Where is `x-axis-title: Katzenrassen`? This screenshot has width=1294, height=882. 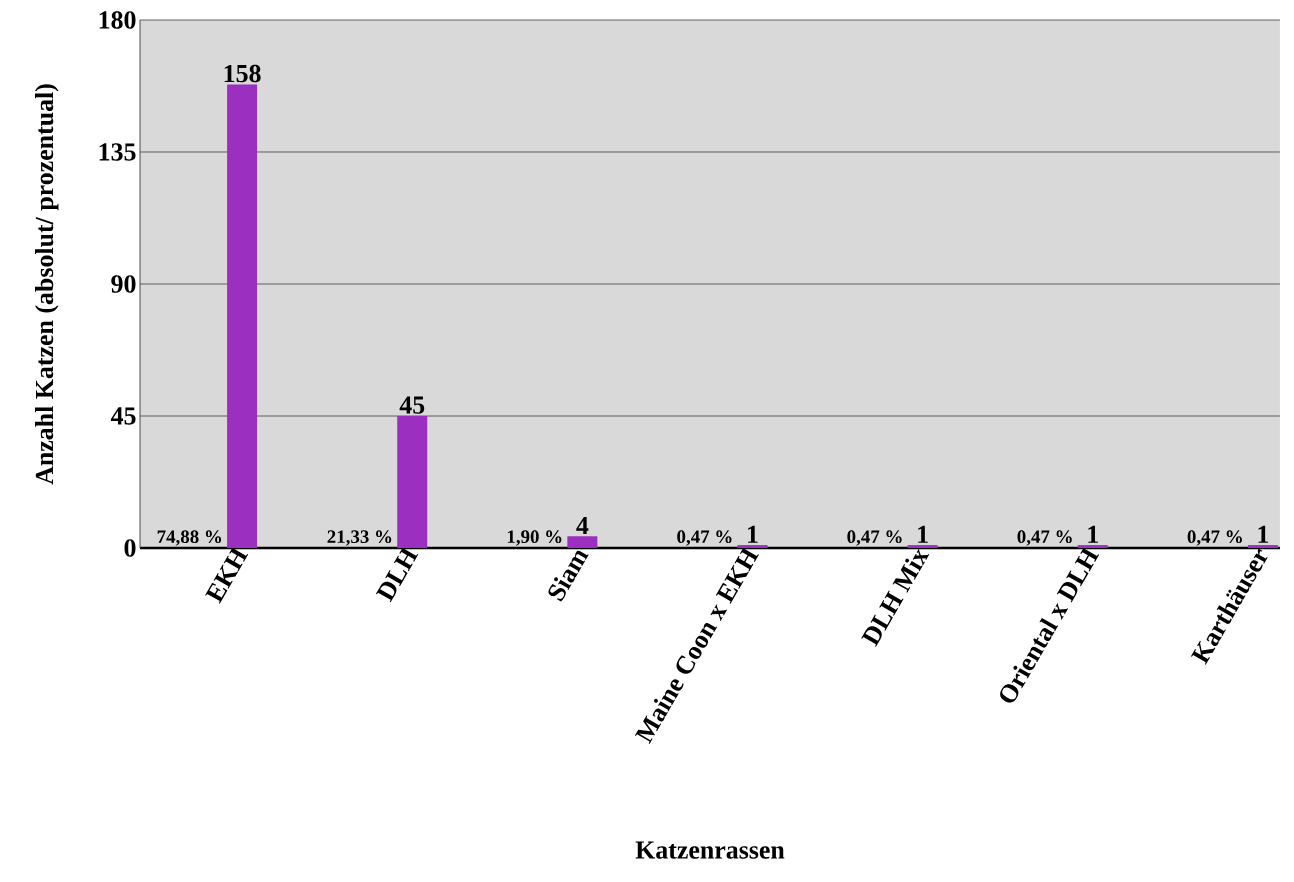 x-axis-title: Katzenrassen is located at coordinates (710, 850).